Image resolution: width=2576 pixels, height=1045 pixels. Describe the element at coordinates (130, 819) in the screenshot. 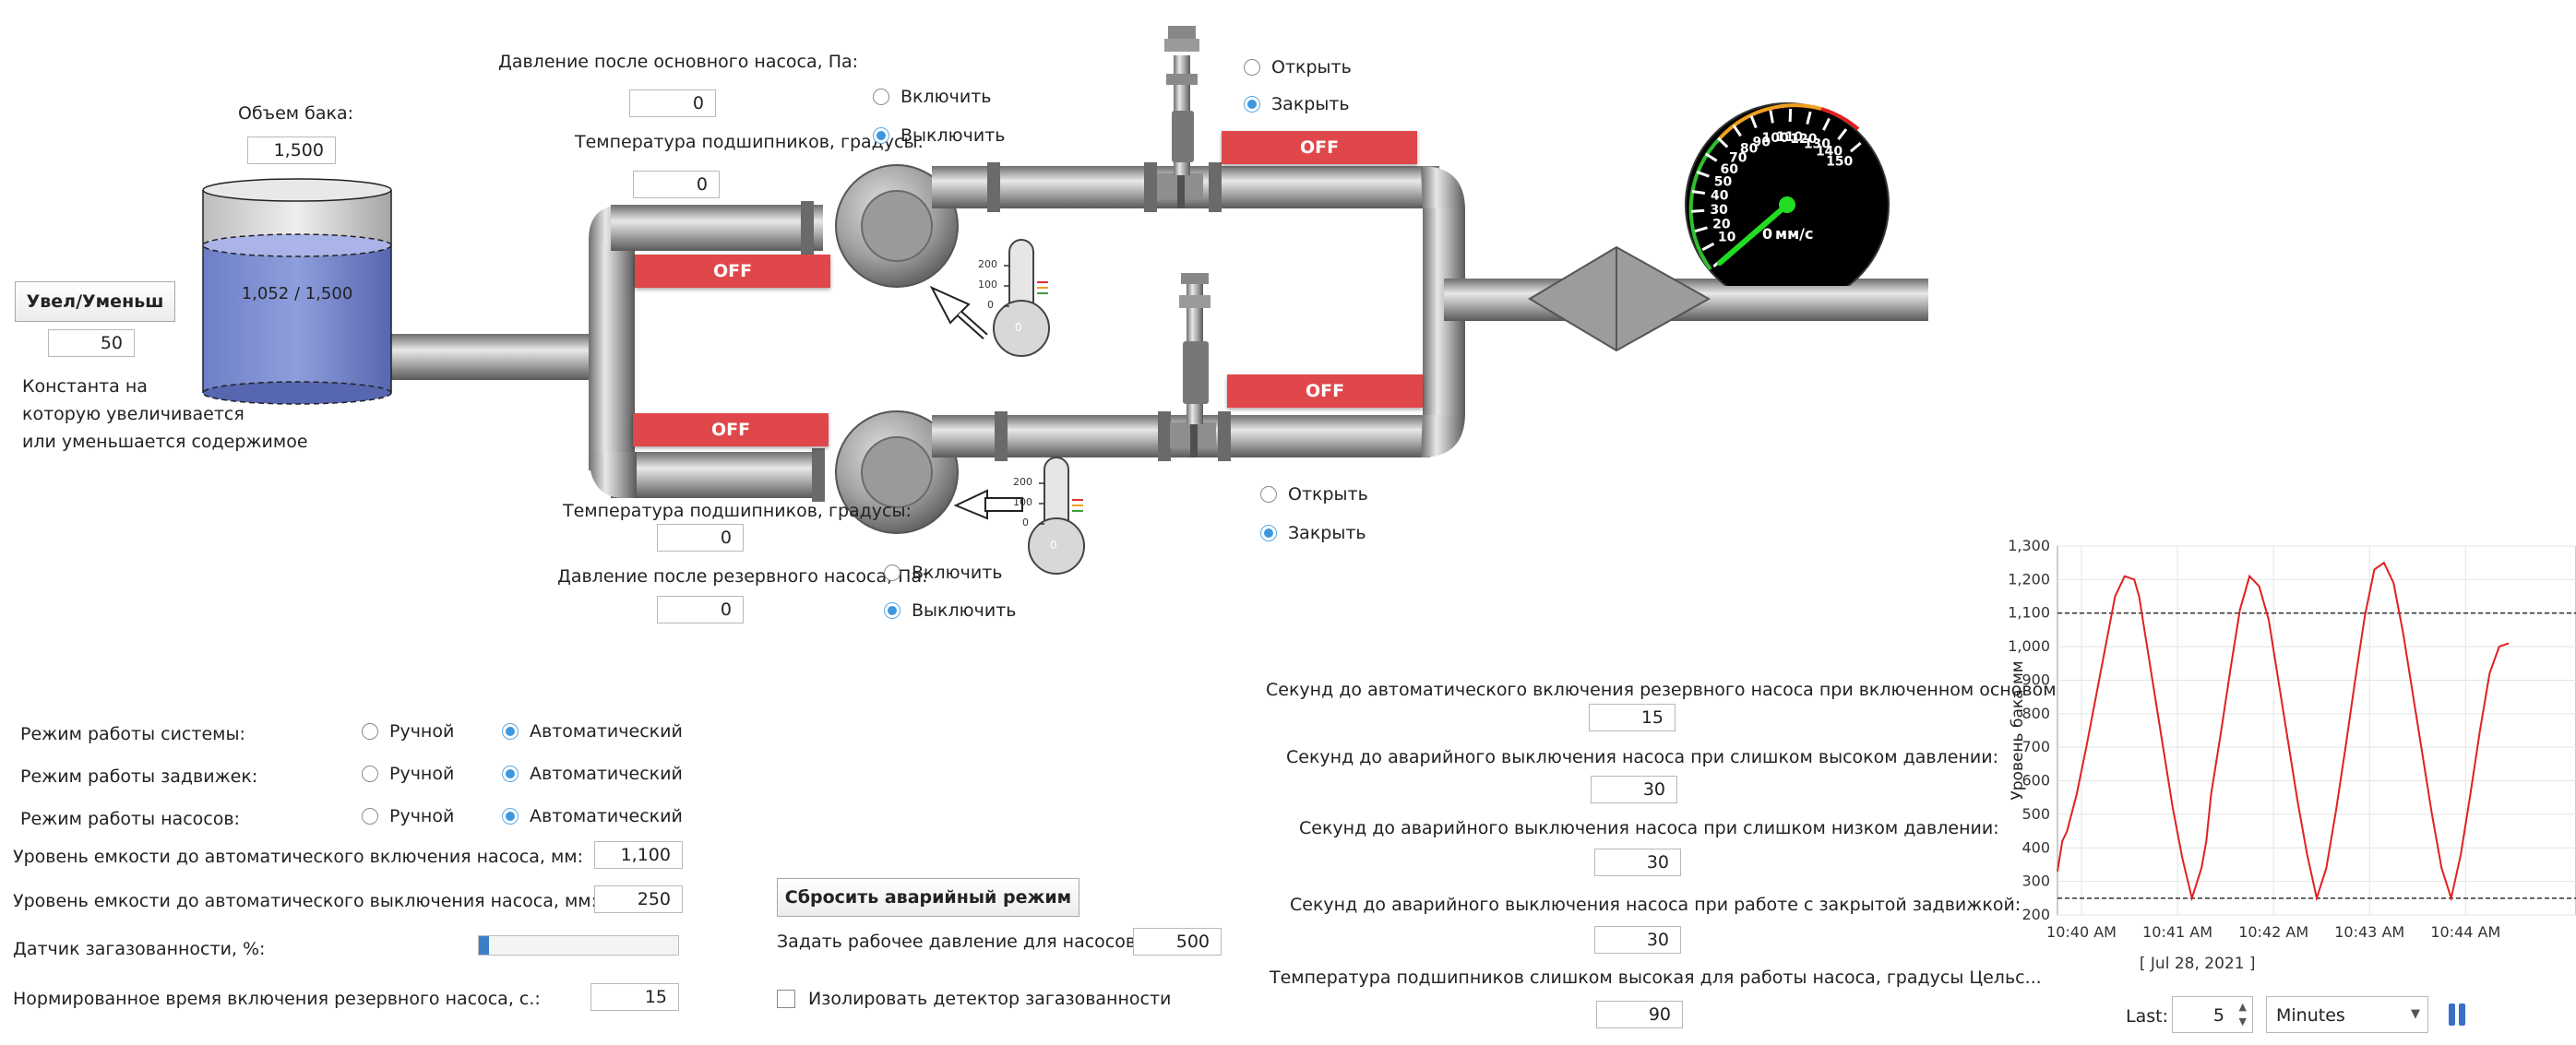

I see `pumps-mode-label: Режим работы насосов:` at that location.